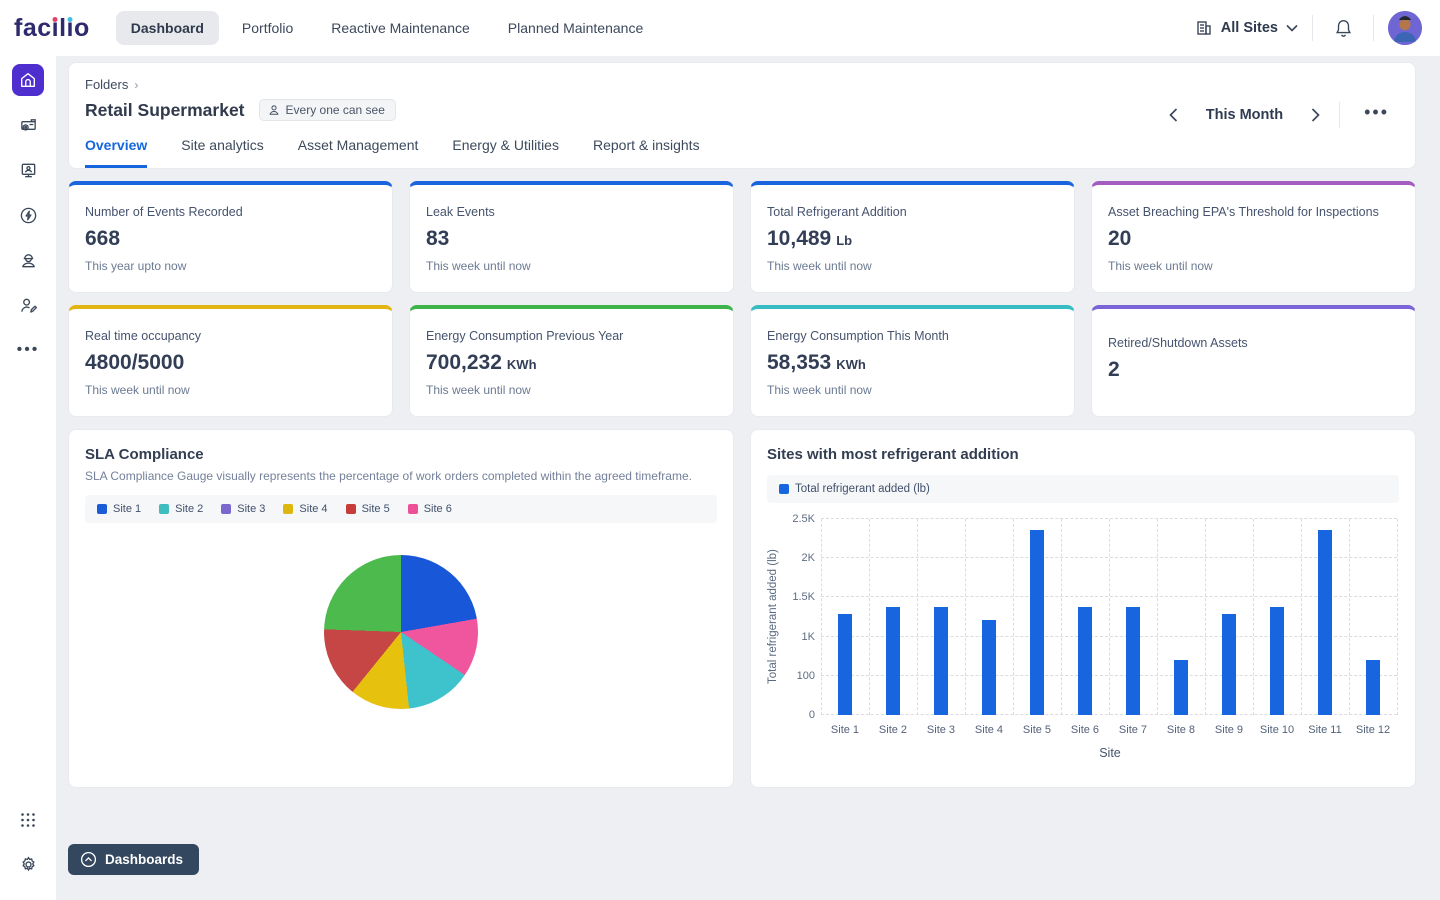  I want to click on sidebar-item-more: •••, so click(28, 350).